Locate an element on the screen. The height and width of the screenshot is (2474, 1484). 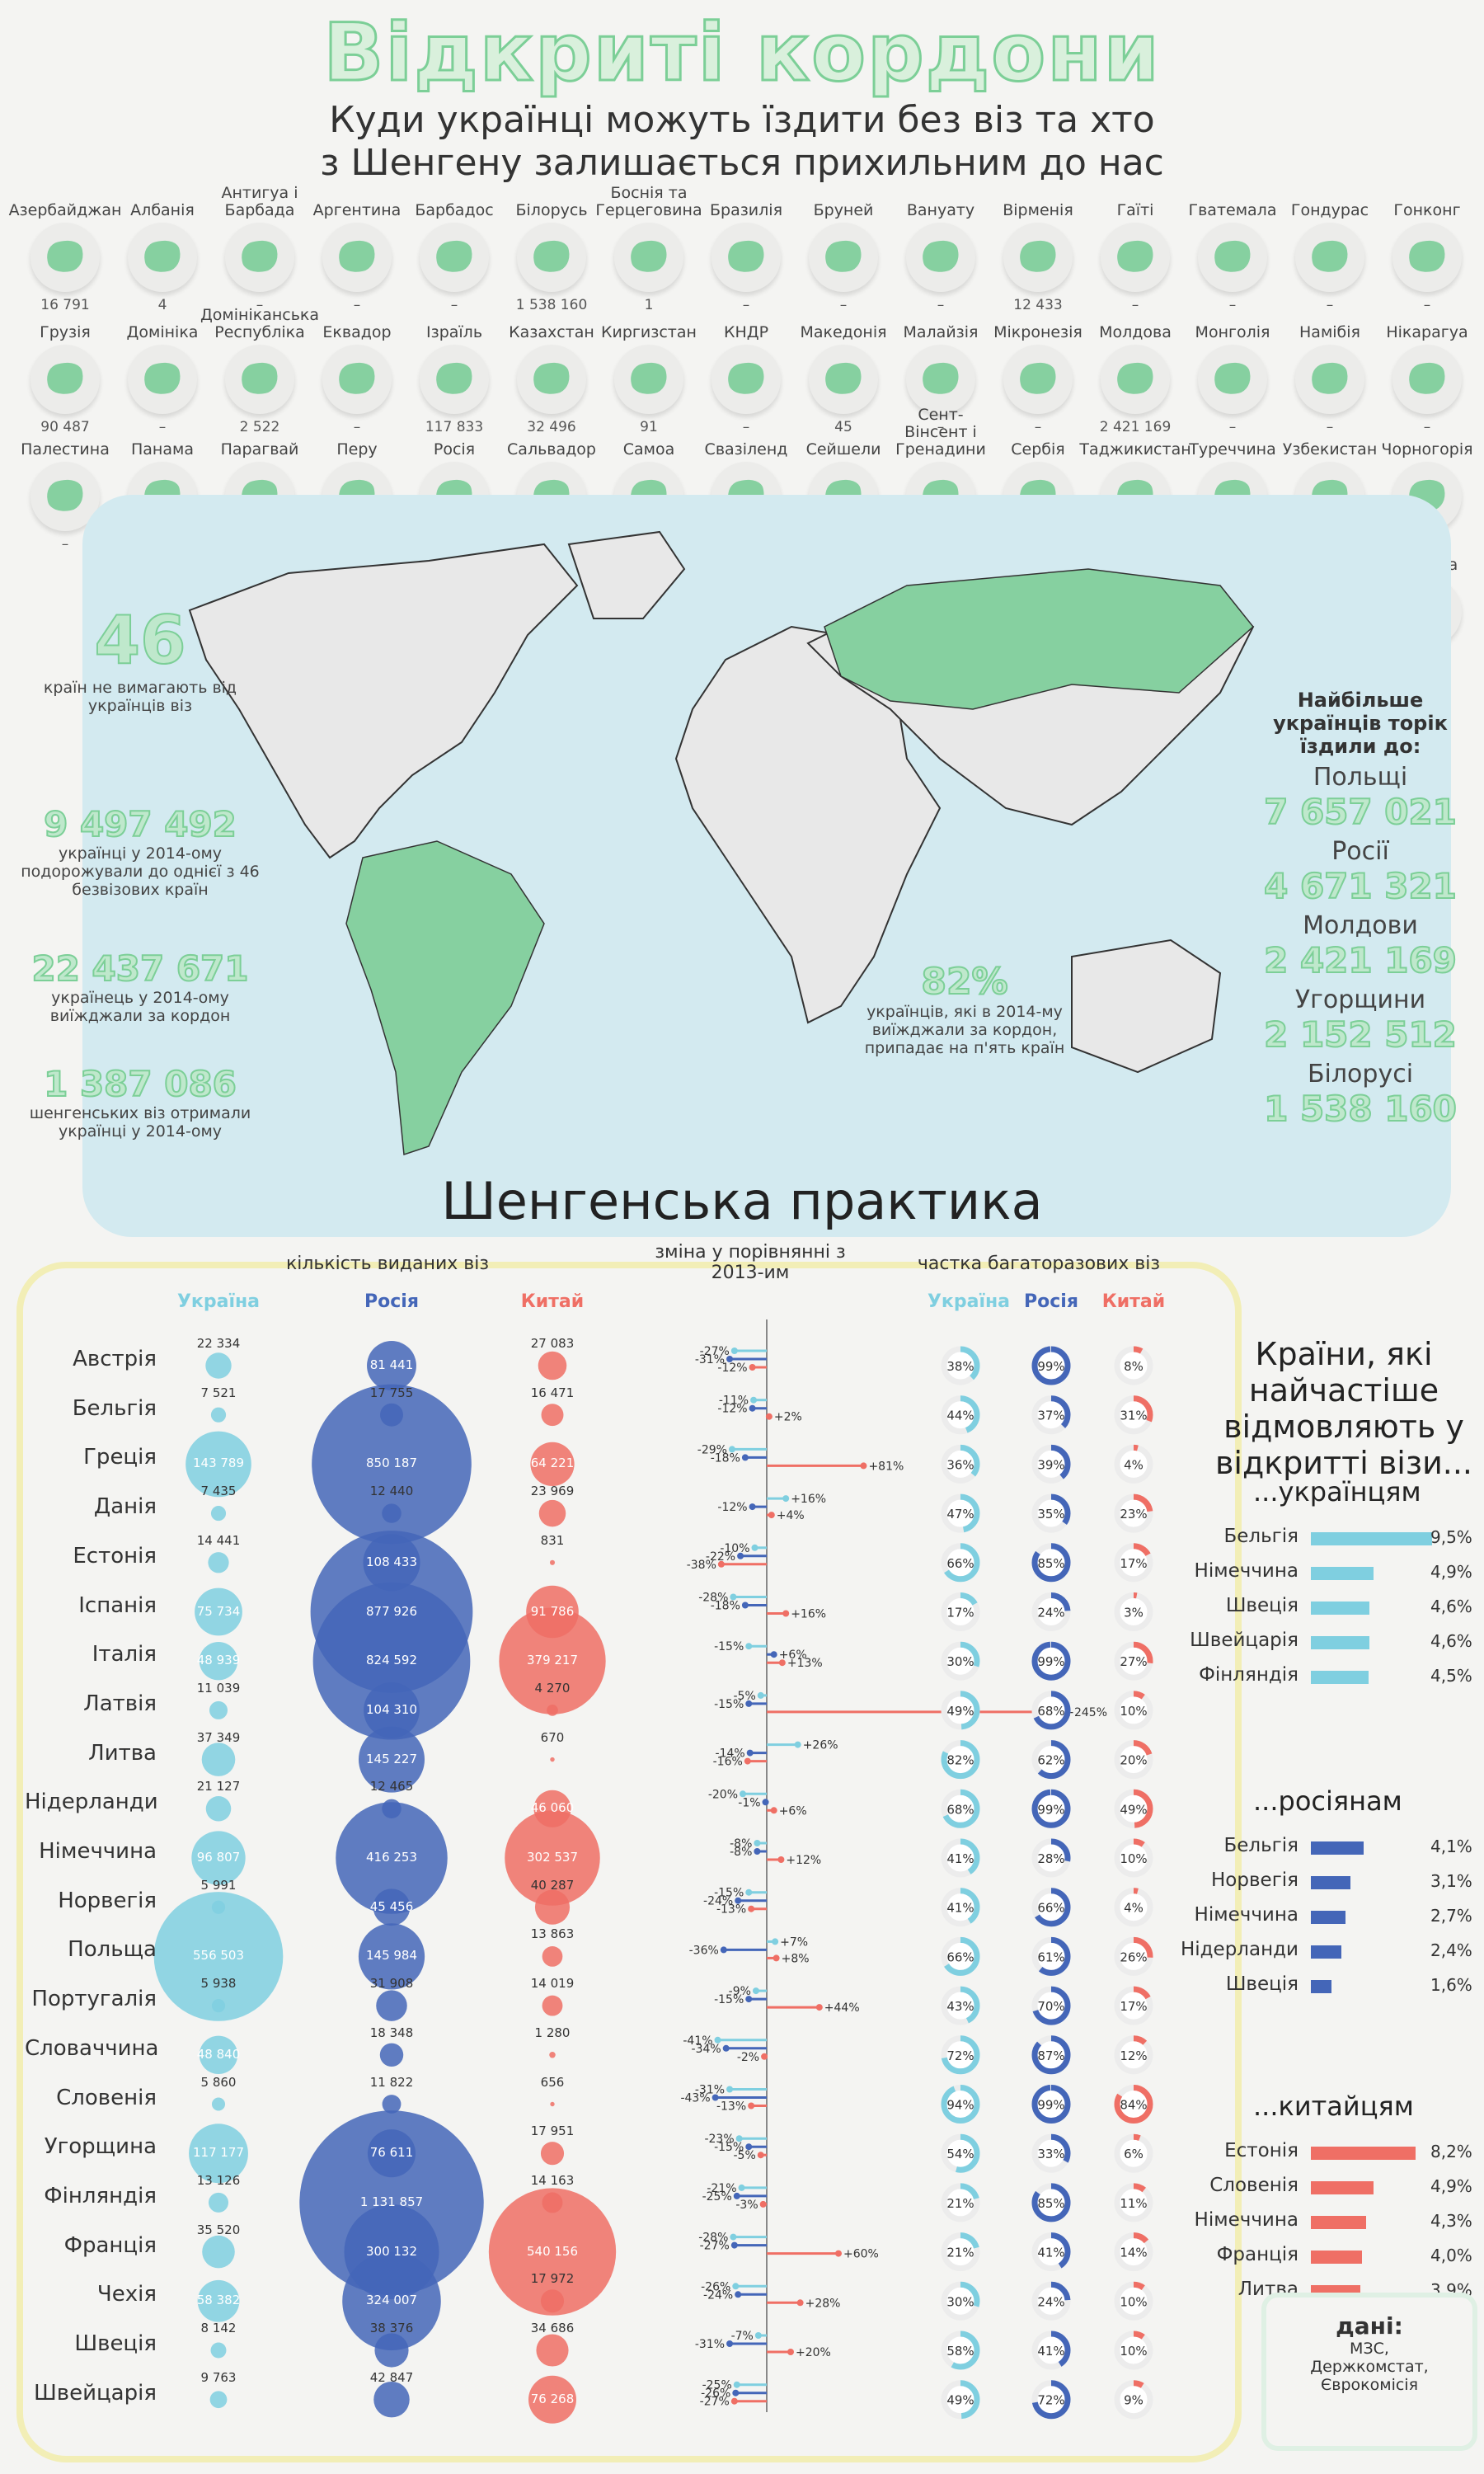
refusal-value-cn: 4,0% is located at coordinates (1451, 2255).